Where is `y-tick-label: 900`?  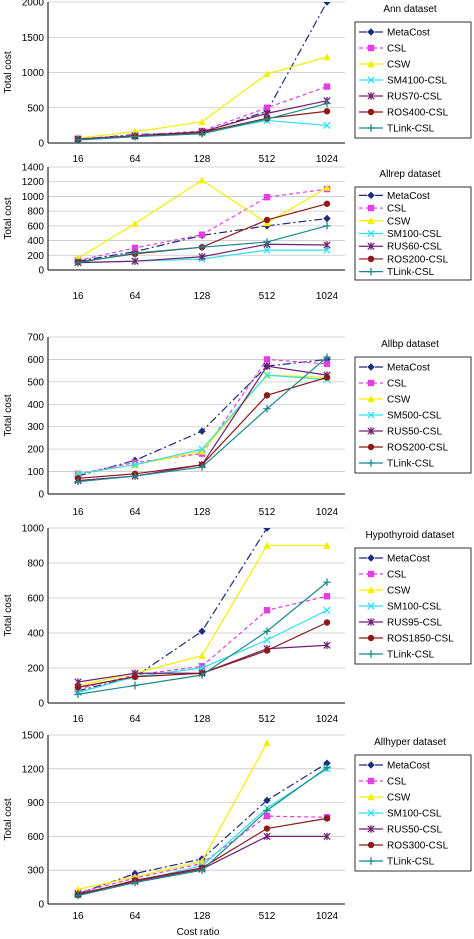 y-tick-label: 900 is located at coordinates (35, 803).